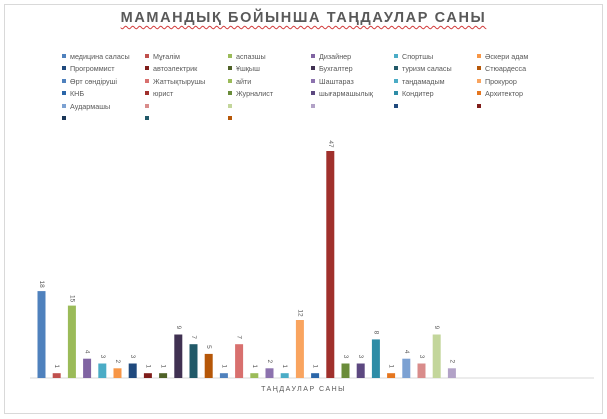  I want to click on legend-label: автоэлектрик, so click(175, 69).